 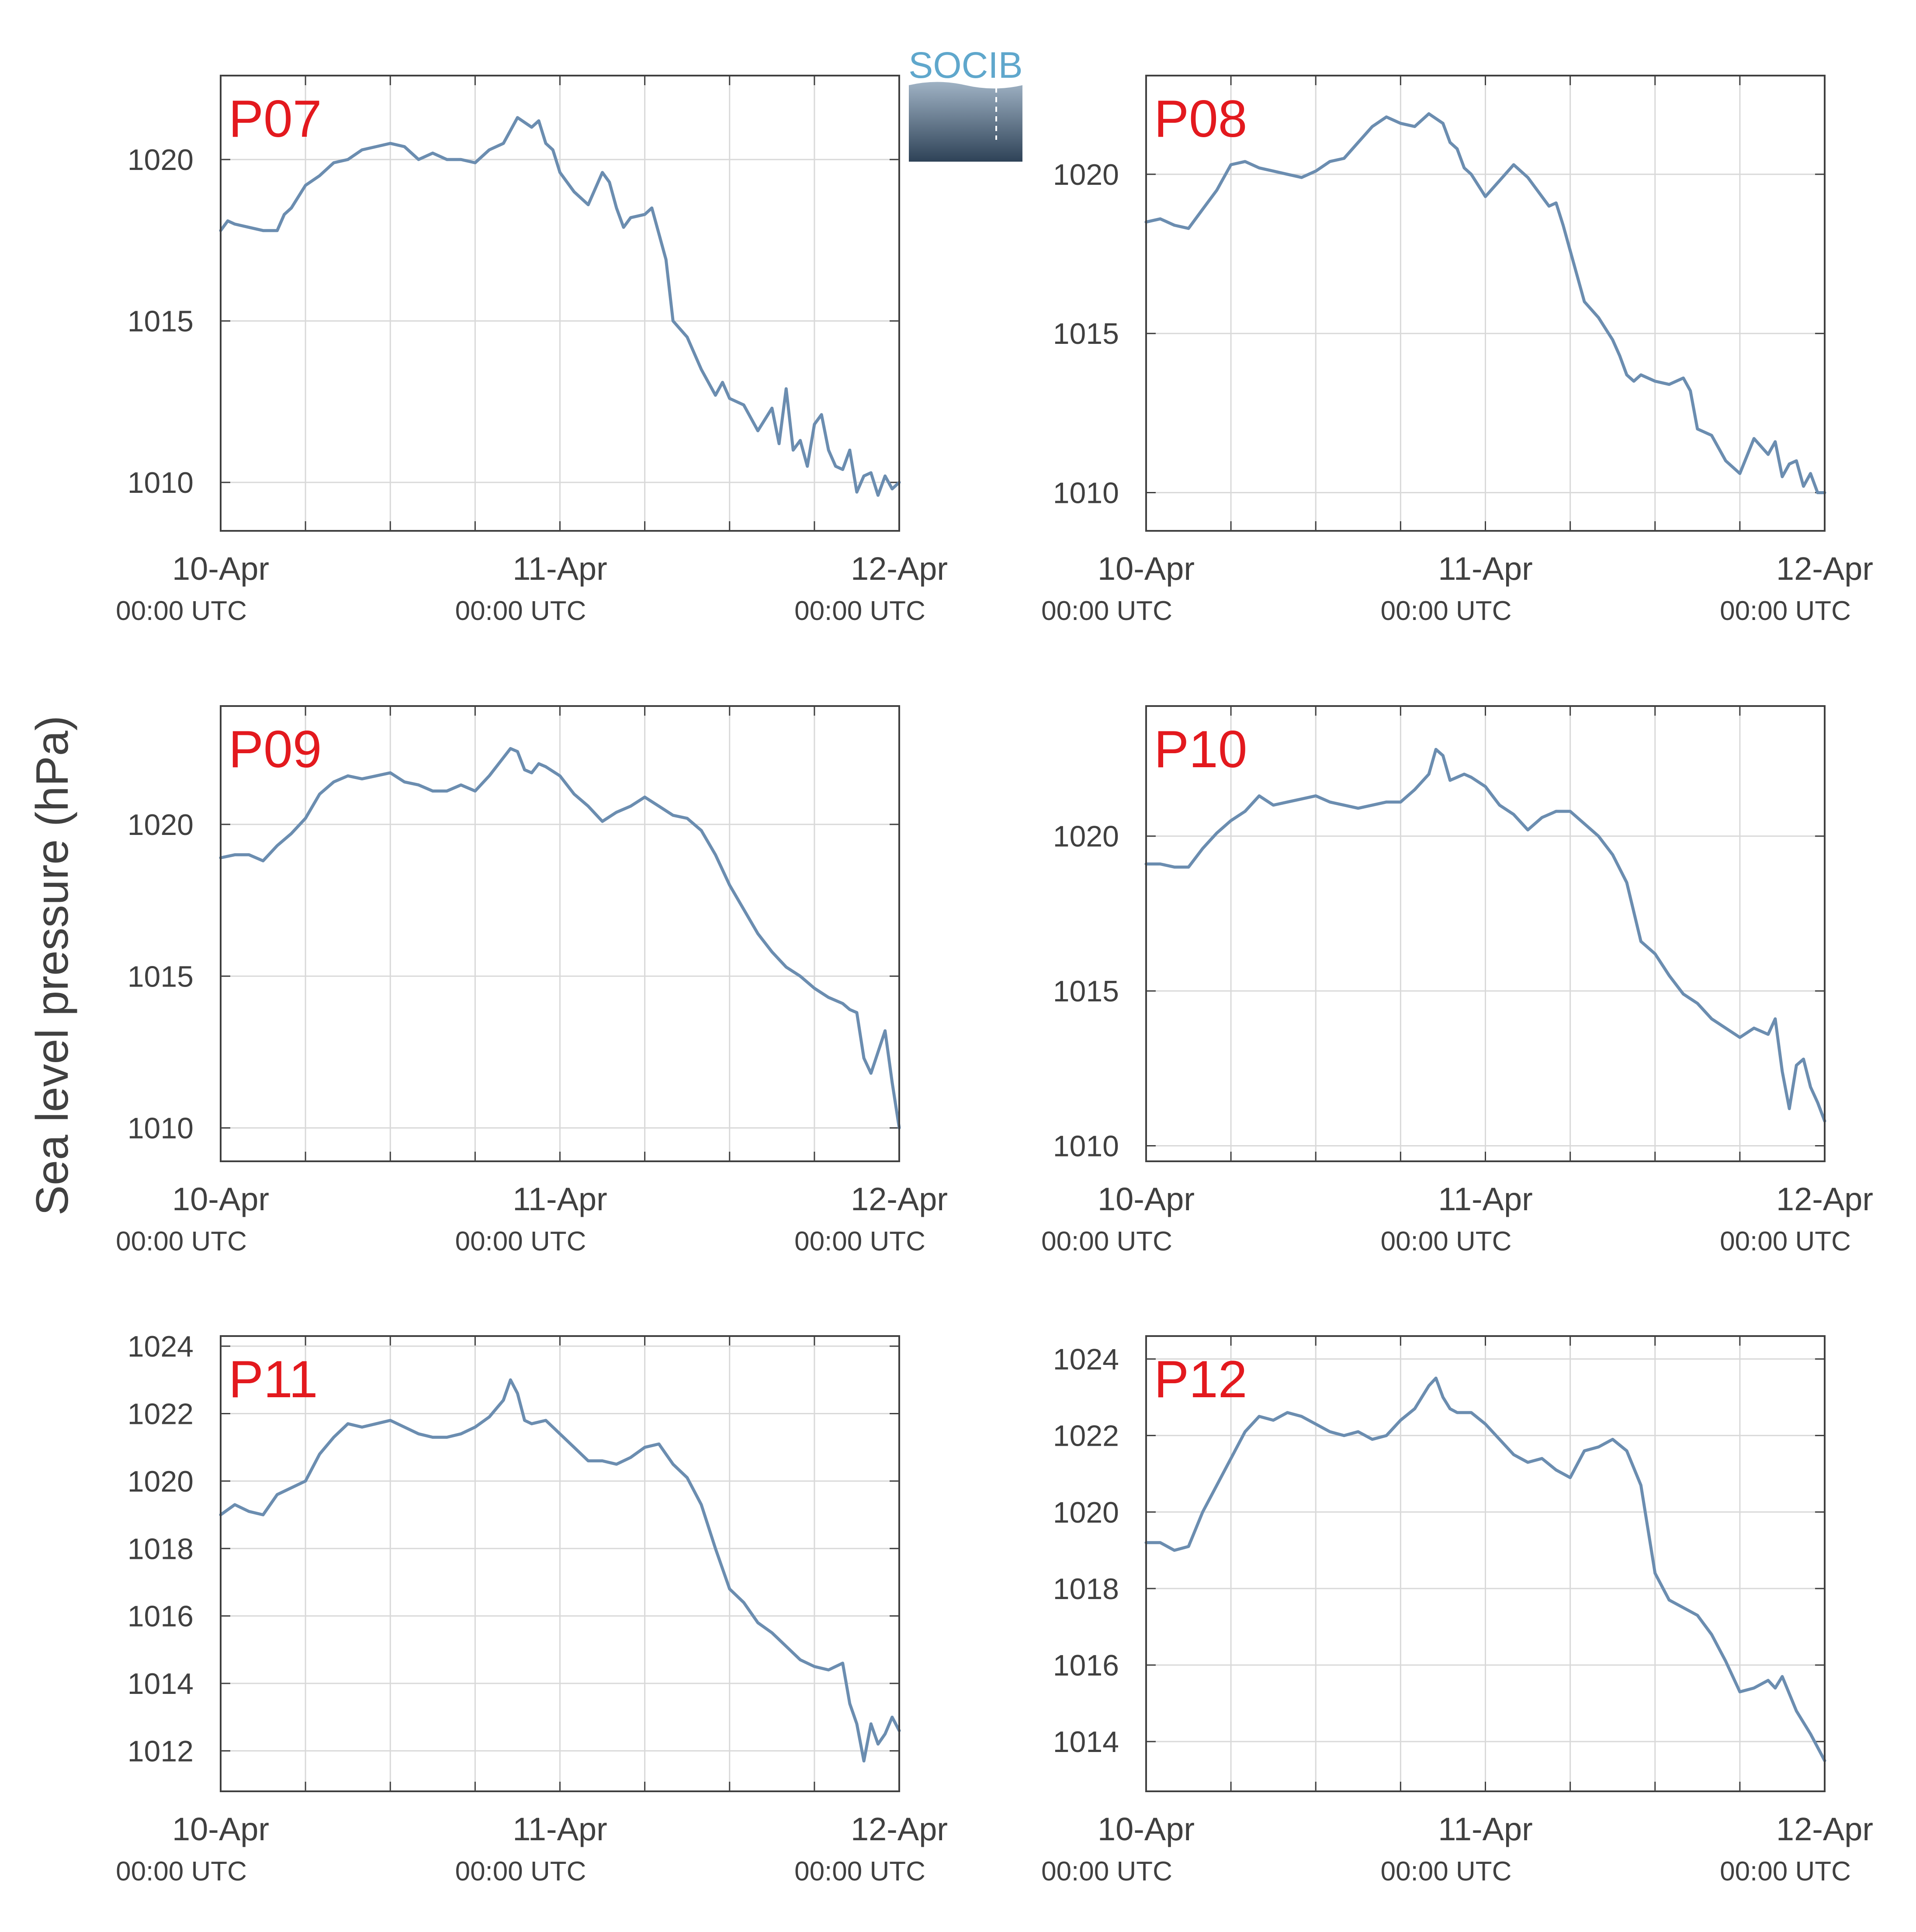 What do you see at coordinates (52, 966) in the screenshot?
I see `y-axis-label: Sea level pressure (hPa)` at bounding box center [52, 966].